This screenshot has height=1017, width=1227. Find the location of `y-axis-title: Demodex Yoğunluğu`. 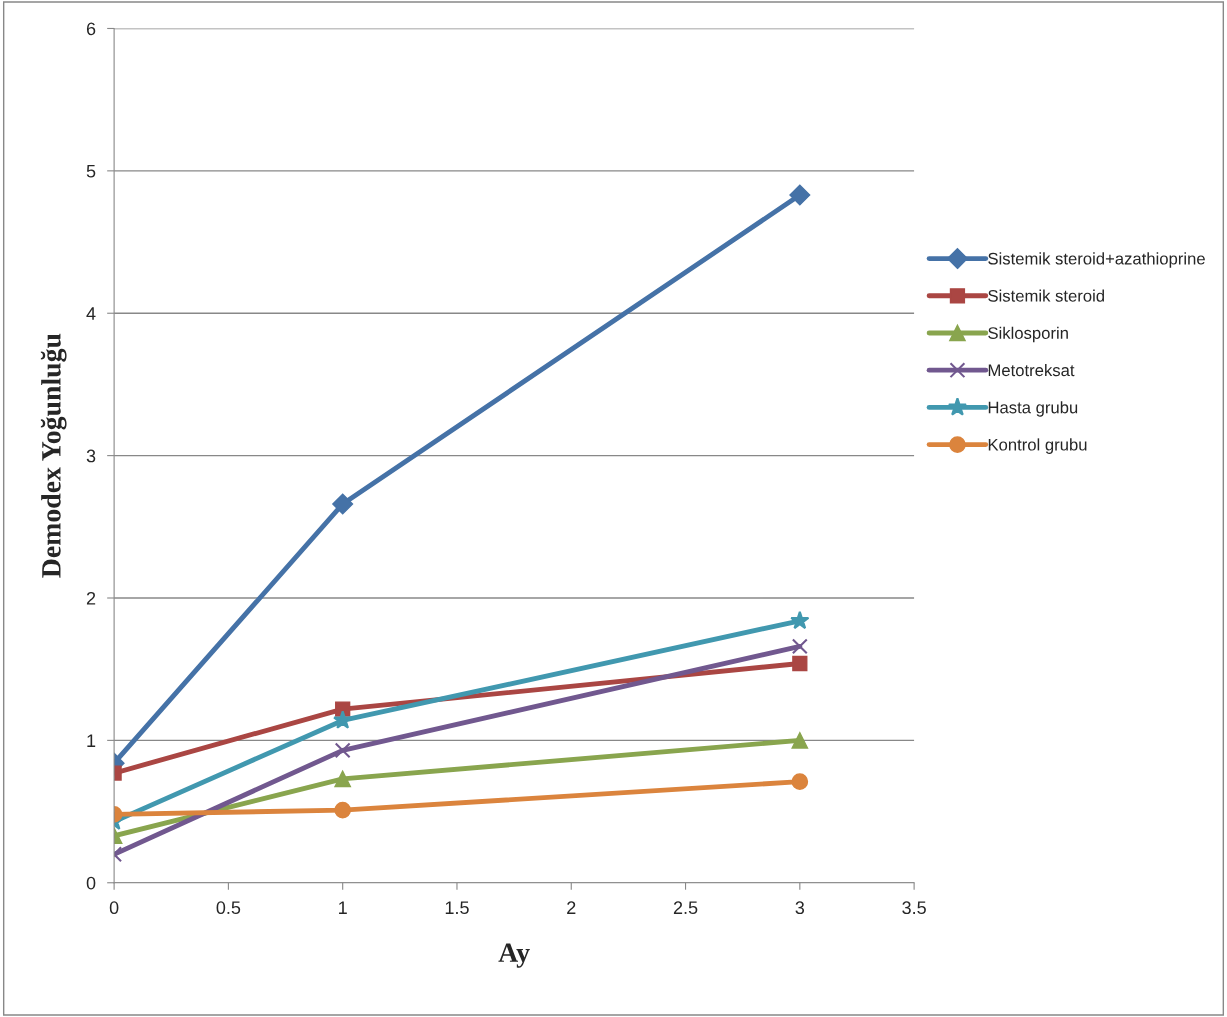

y-axis-title: Demodex Yoğunluğu is located at coordinates (53, 455).